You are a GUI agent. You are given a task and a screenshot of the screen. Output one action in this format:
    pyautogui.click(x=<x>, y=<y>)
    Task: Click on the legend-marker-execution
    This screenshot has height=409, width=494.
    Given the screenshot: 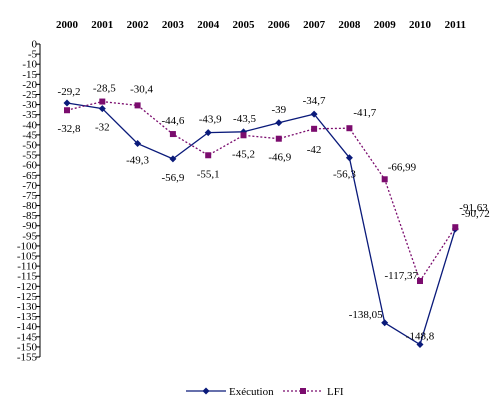 What is the action you would take?
    pyautogui.click(x=206, y=391)
    